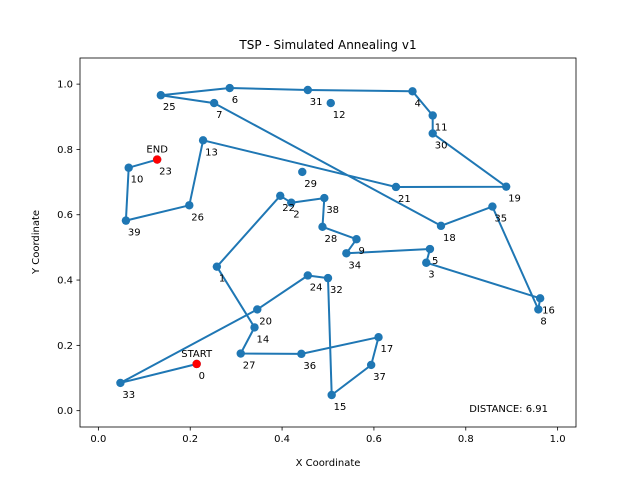  I want to click on y-tick-label: 0.0, so click(65, 411).